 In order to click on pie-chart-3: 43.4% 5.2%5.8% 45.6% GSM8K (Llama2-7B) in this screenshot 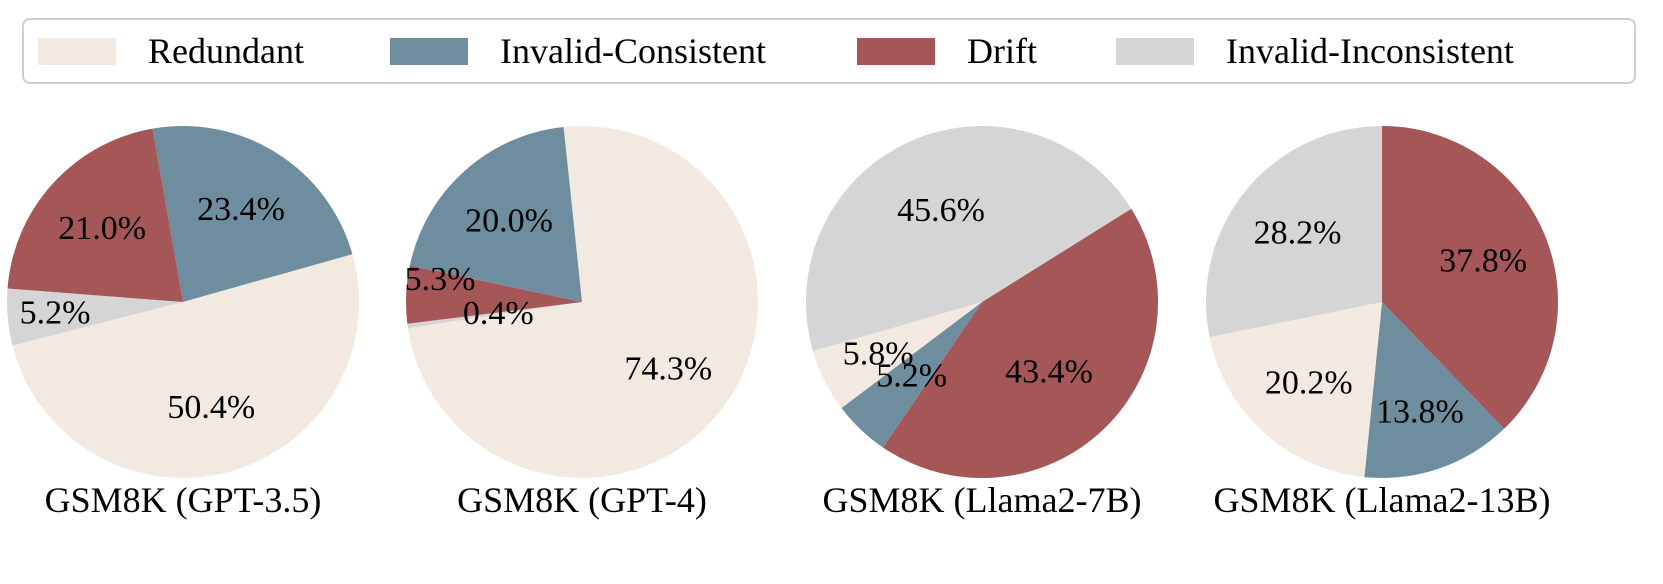, I will do `click(982, 323)`.